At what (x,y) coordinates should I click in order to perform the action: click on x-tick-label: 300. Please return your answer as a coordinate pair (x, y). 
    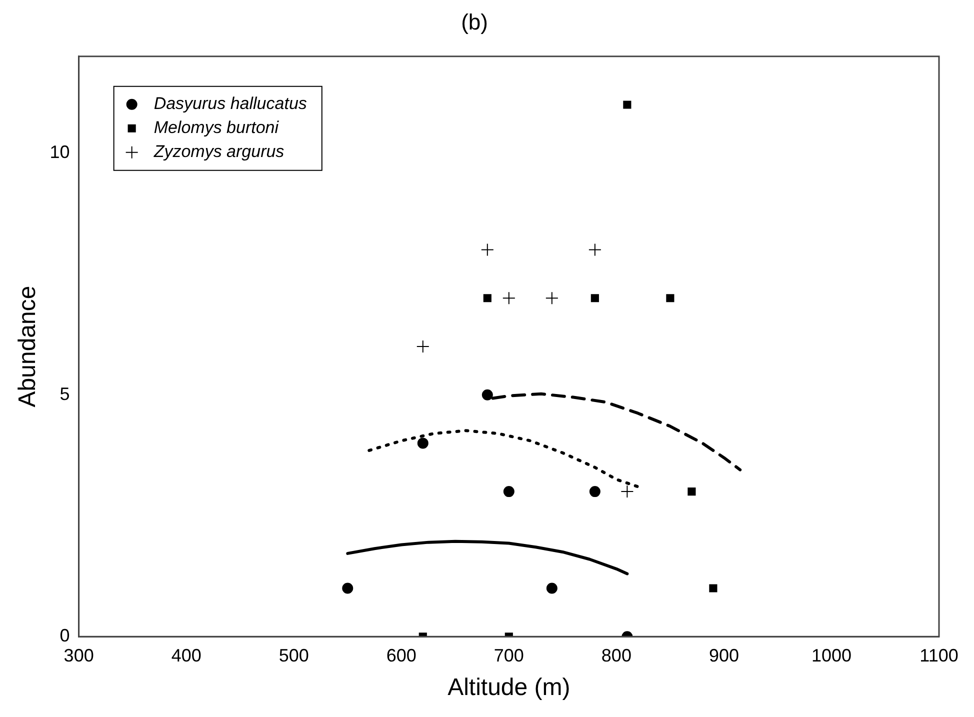
    Looking at the image, I should click on (79, 655).